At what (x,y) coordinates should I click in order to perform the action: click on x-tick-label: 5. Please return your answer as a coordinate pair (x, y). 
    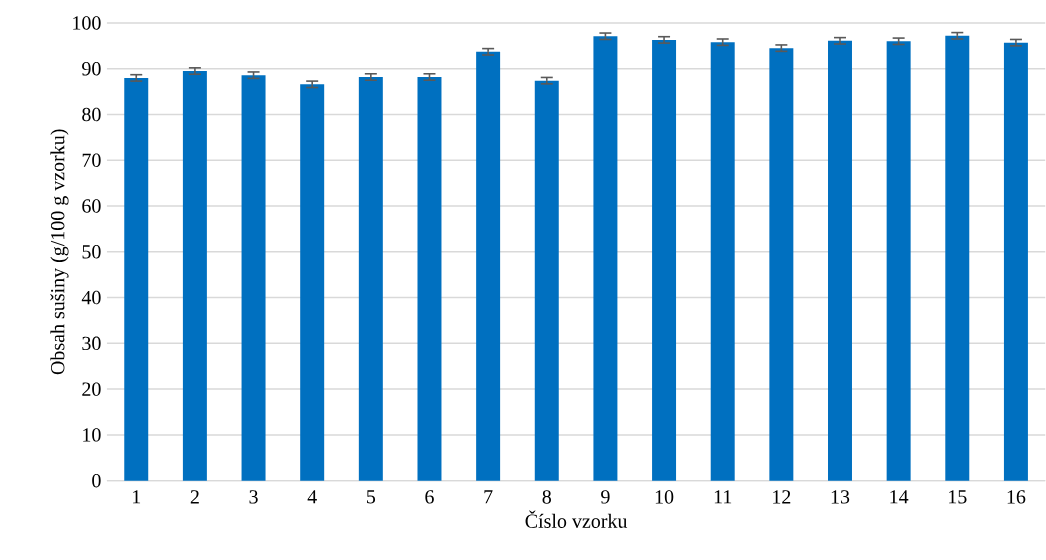
    Looking at the image, I should click on (371, 497).